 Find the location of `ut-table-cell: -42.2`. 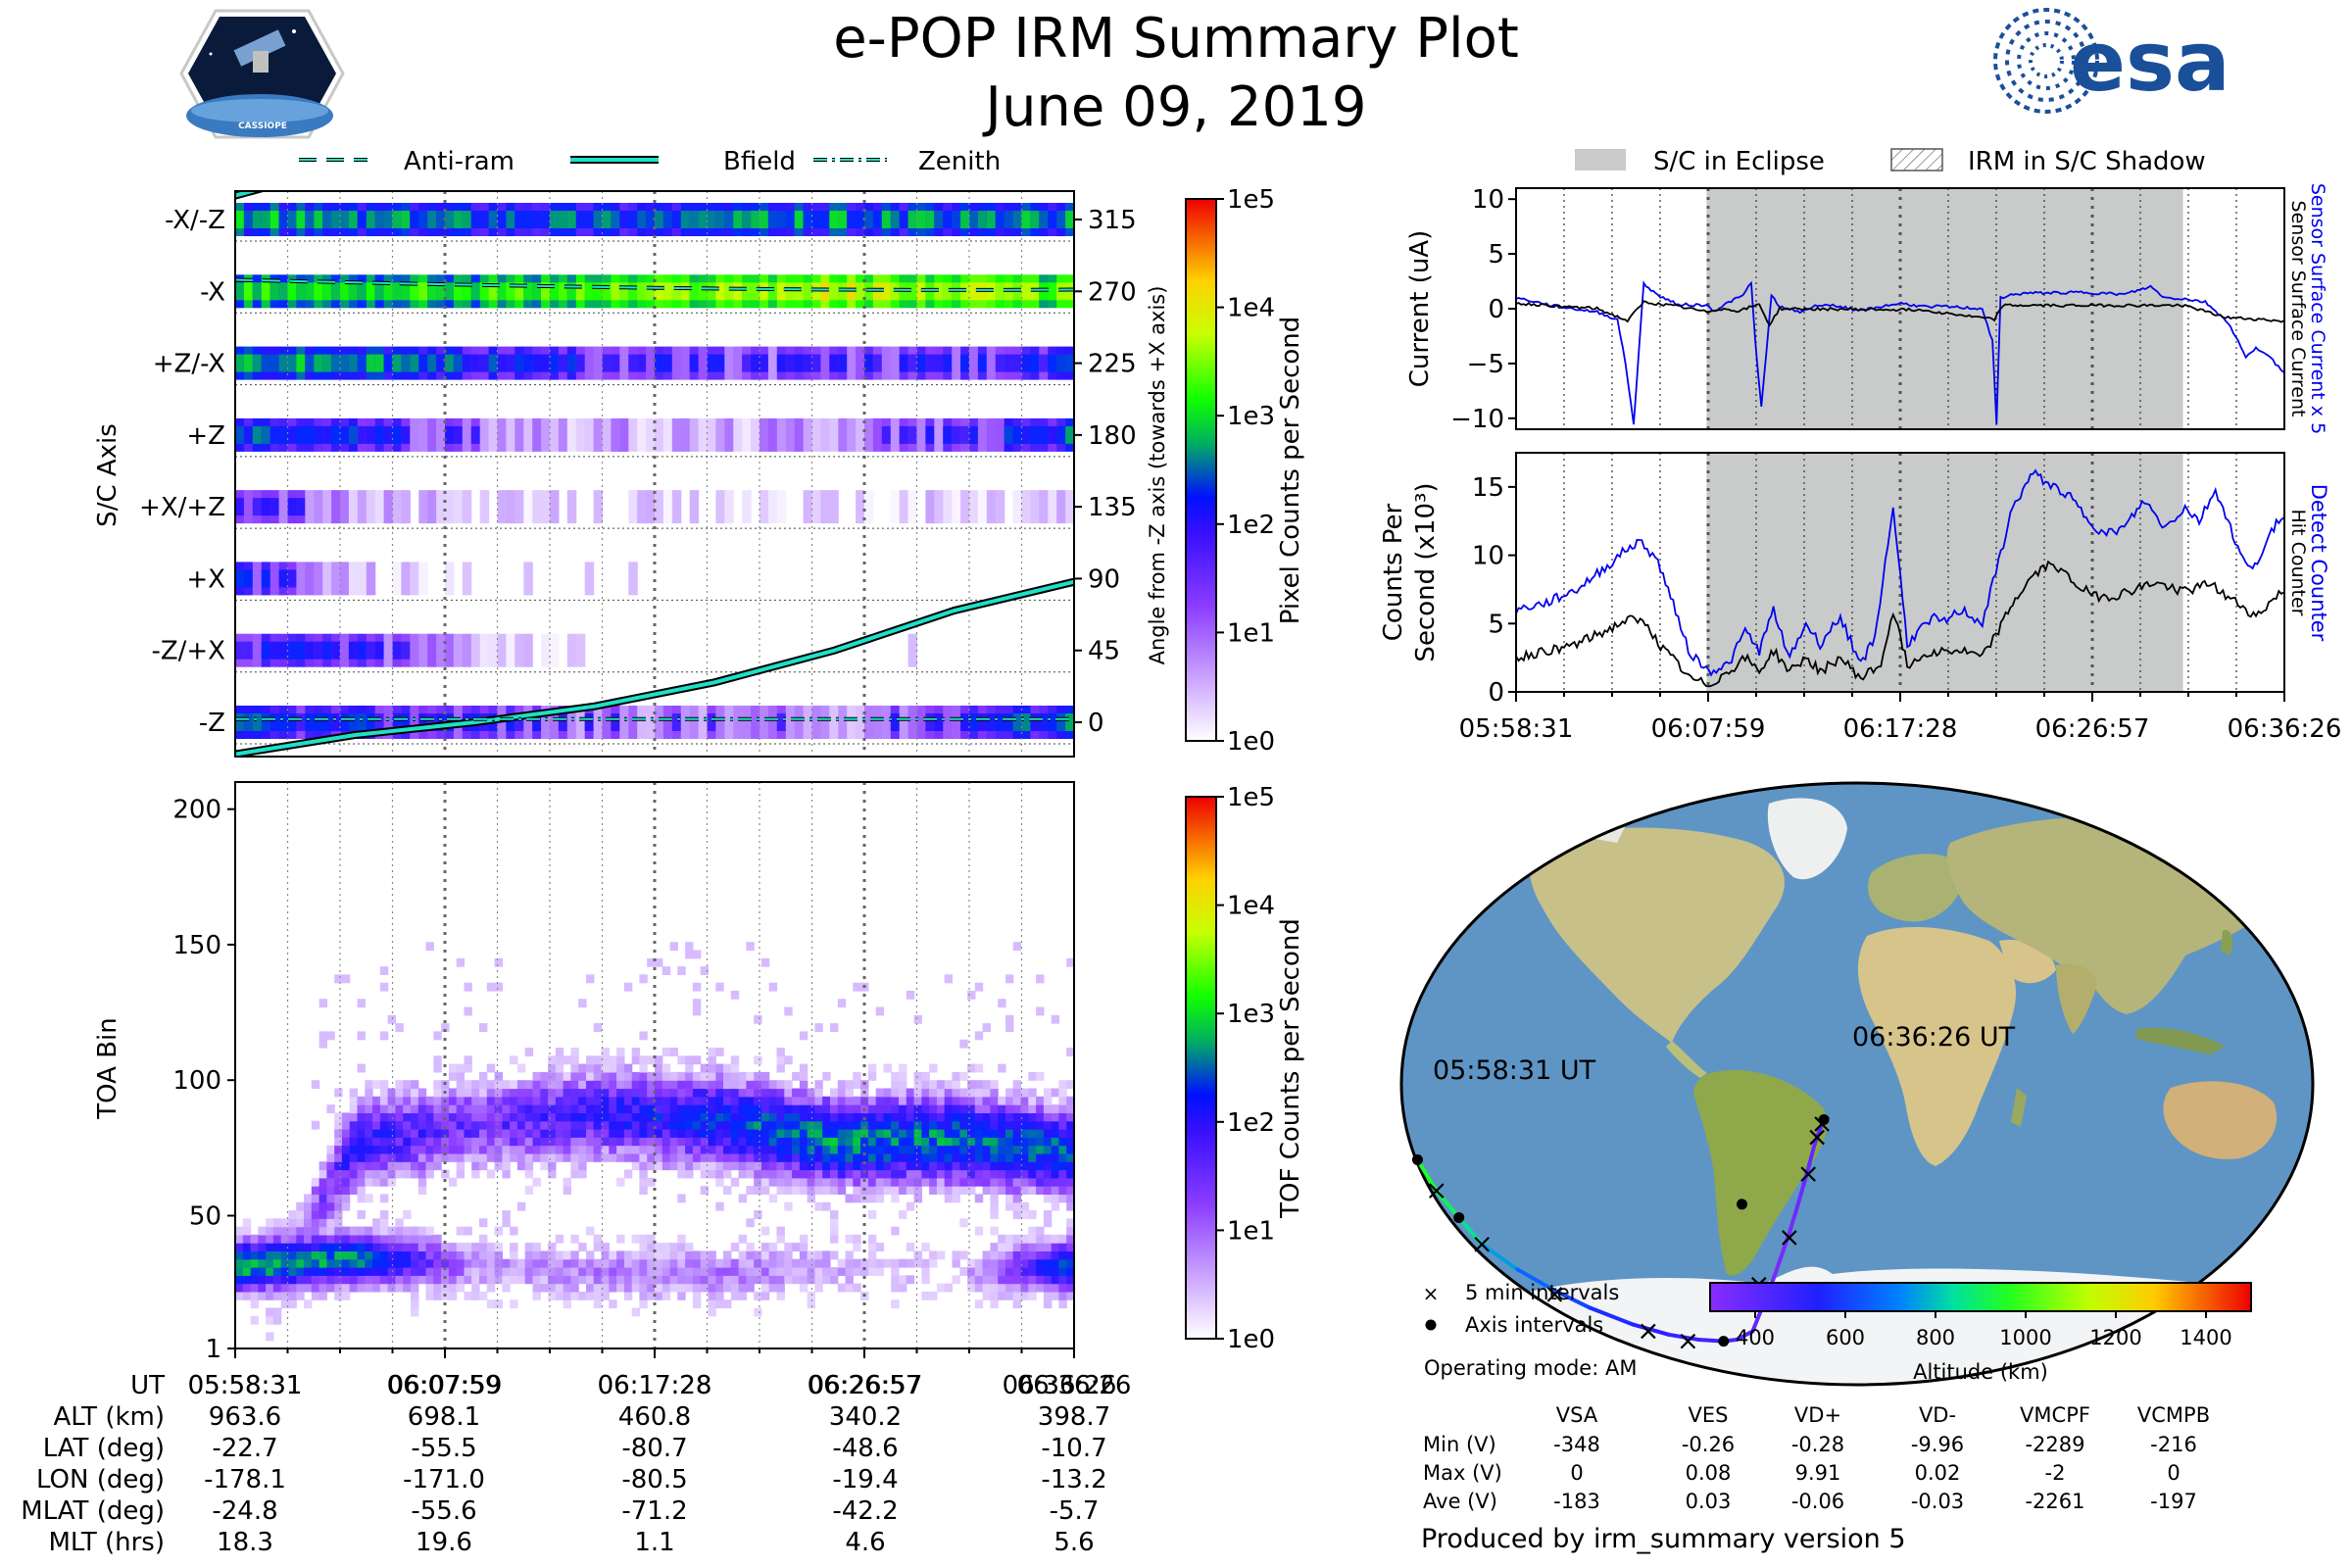

ut-table-cell: -42.2 is located at coordinates (865, 1511).